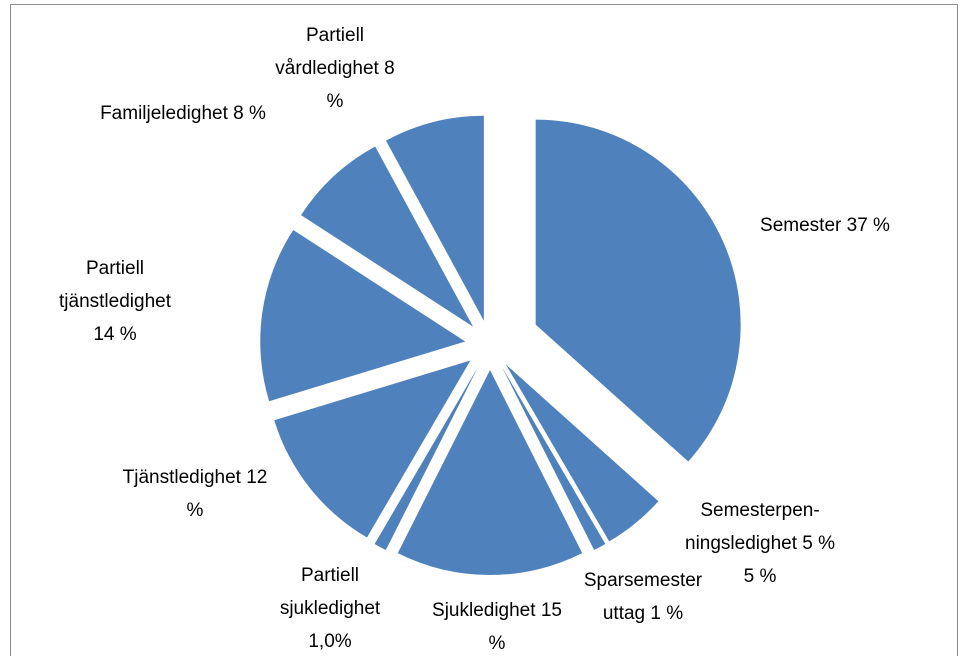 This screenshot has width=962, height=656. What do you see at coordinates (868, 225) in the screenshot?
I see `value-label: 37 %` at bounding box center [868, 225].